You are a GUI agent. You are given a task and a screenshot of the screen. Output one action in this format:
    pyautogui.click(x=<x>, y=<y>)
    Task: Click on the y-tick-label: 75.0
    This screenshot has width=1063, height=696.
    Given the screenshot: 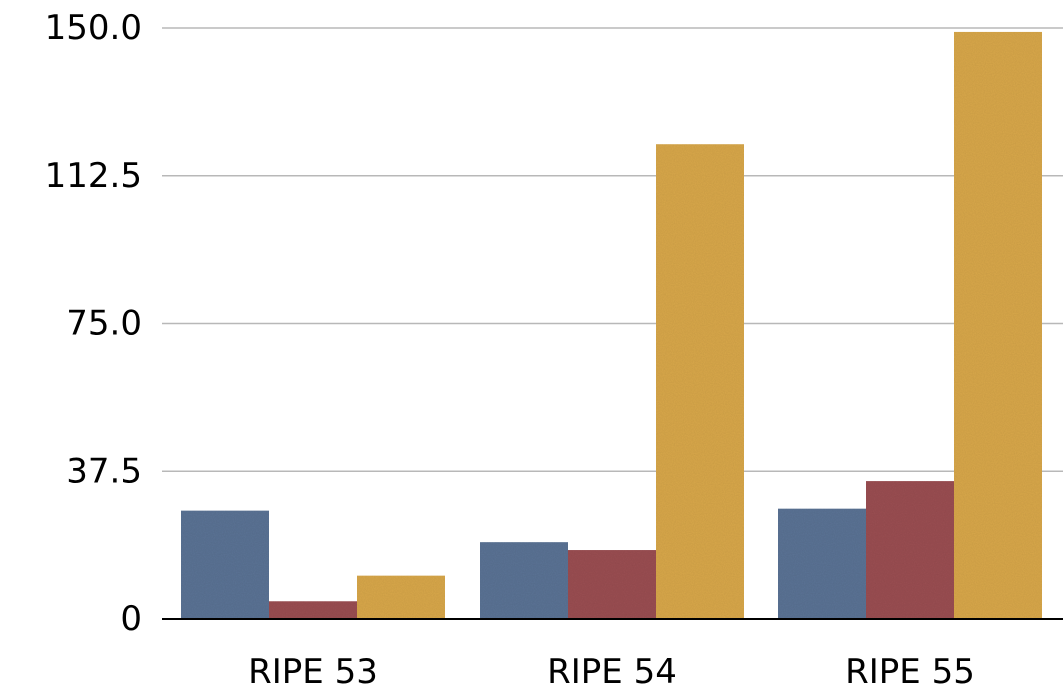 What is the action you would take?
    pyautogui.click(x=104, y=324)
    